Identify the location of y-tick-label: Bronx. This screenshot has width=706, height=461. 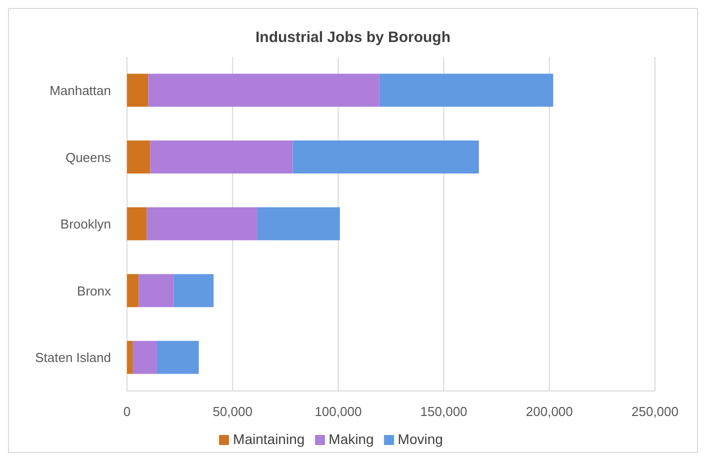
(94, 290).